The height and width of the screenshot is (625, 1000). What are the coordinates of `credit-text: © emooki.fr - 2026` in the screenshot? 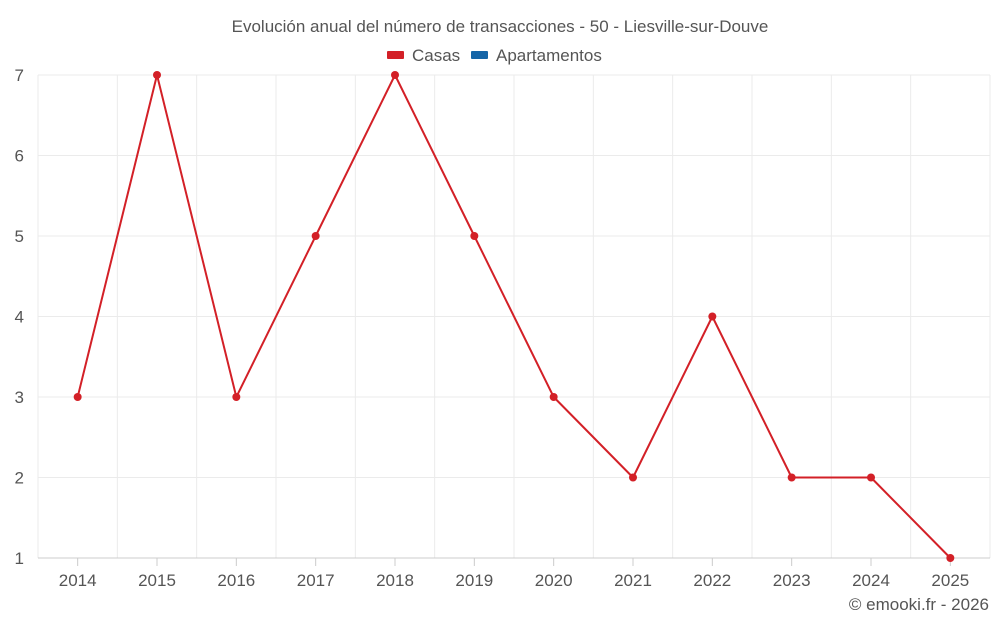 It's located at (919, 604).